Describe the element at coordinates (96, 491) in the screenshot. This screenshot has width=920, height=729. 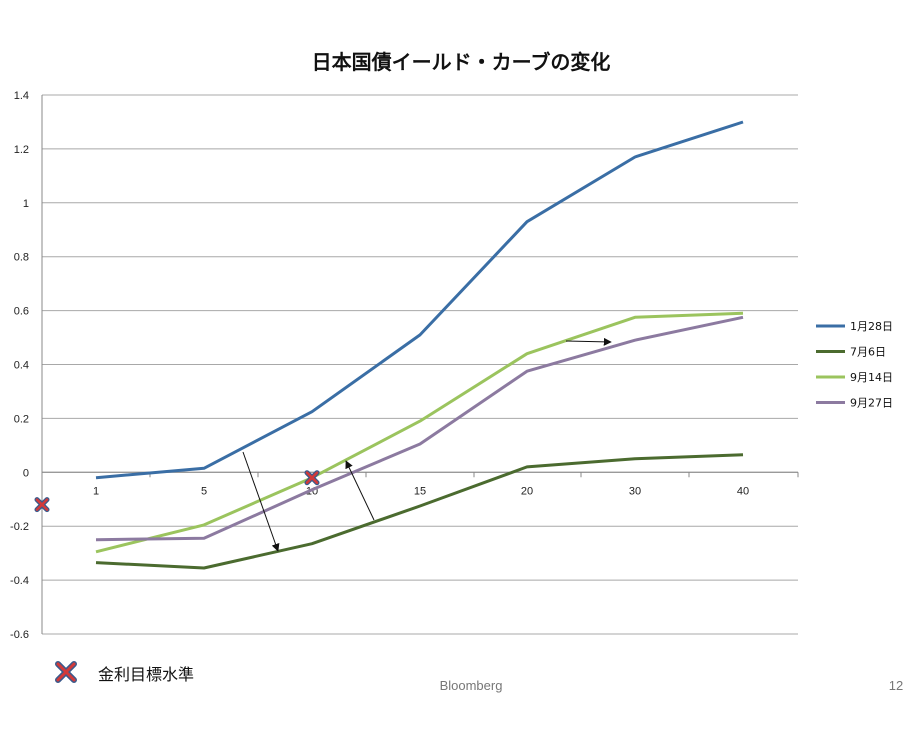
I see `x-tick-label: 1` at that location.